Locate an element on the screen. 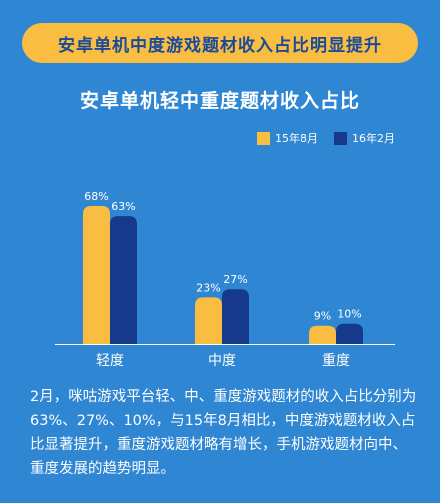  data-label-series-1-轻度: 68% is located at coordinates (96, 196).